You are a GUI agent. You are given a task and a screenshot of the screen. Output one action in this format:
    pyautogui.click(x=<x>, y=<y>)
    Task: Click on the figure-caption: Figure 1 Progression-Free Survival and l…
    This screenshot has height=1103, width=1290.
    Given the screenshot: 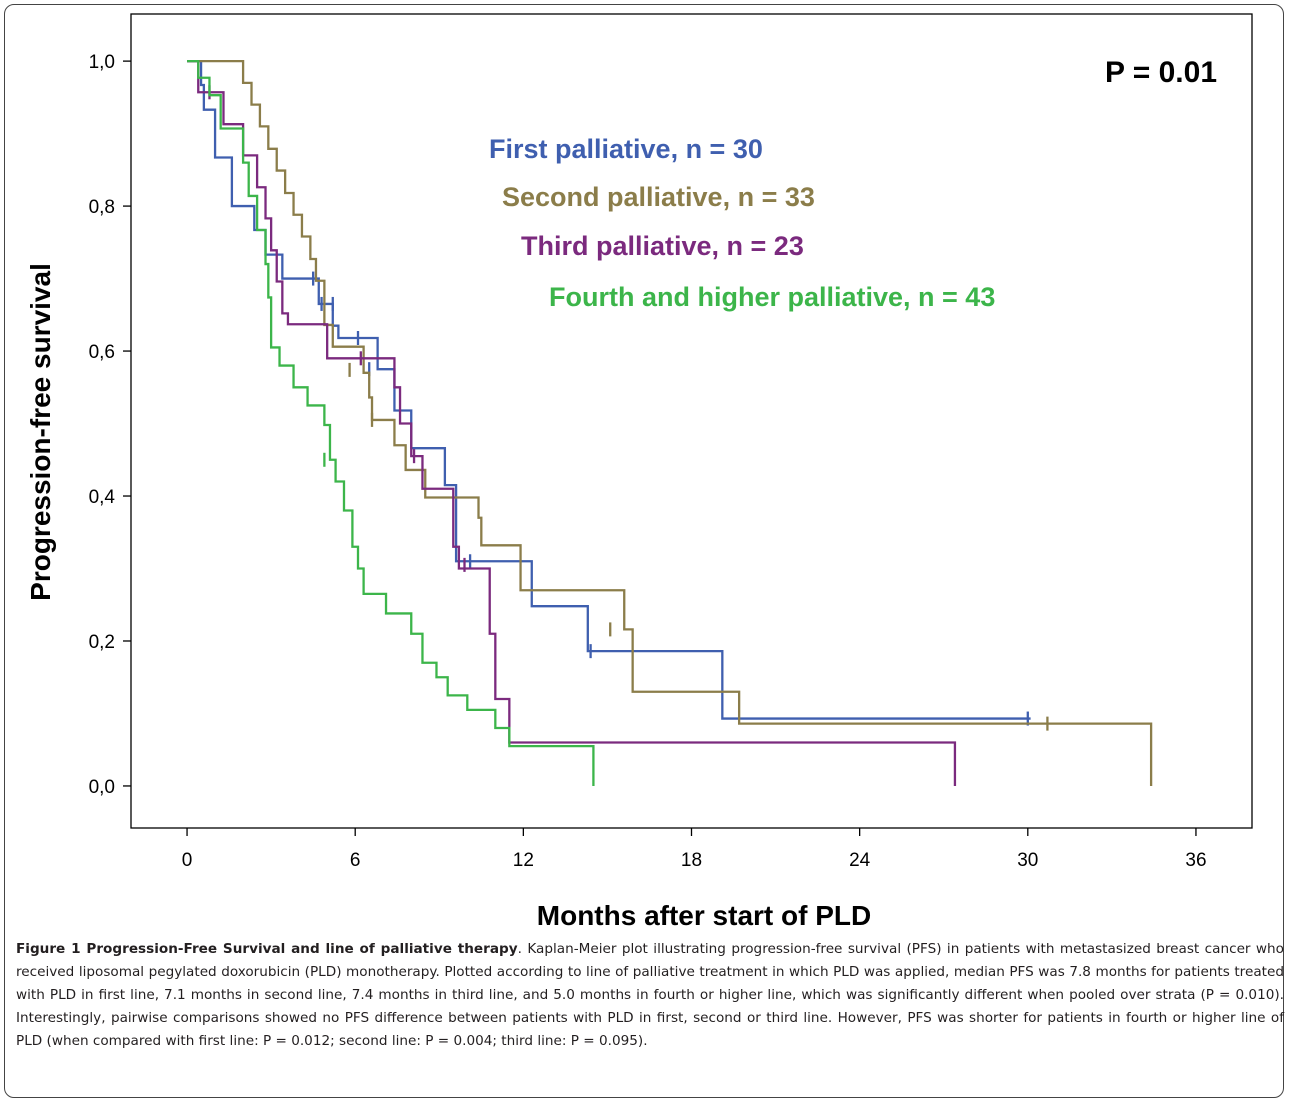 What is the action you would take?
    pyautogui.click(x=650, y=995)
    